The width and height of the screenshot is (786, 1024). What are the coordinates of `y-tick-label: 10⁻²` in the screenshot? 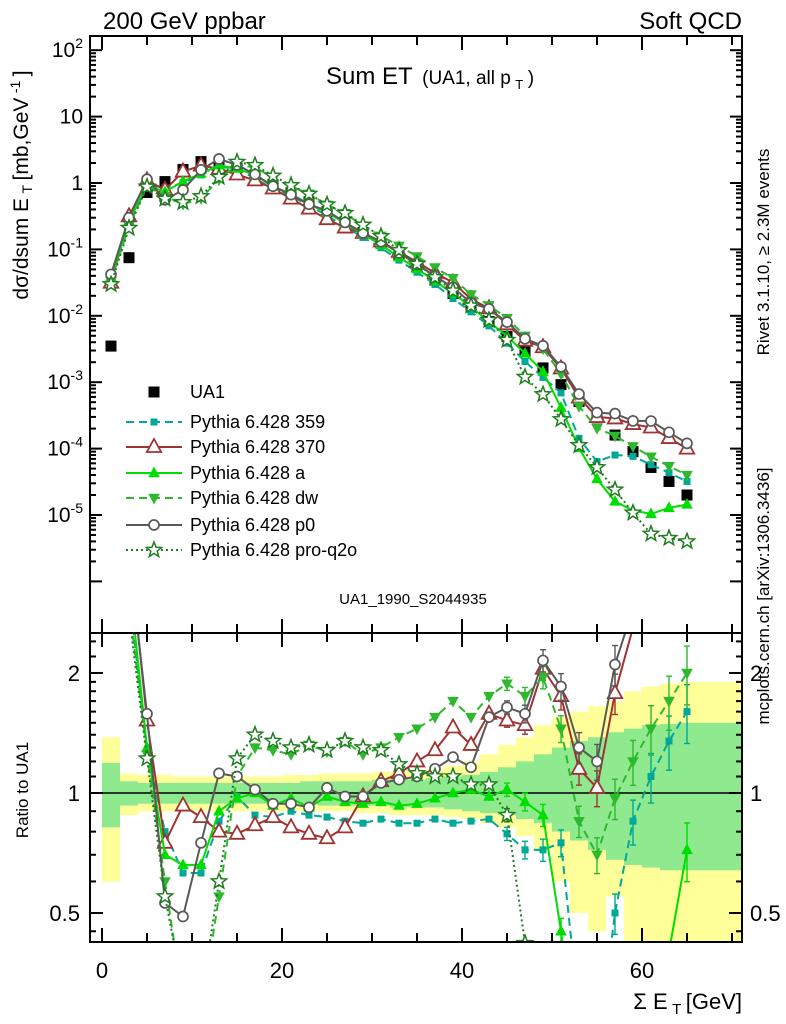 It's located at (65, 314).